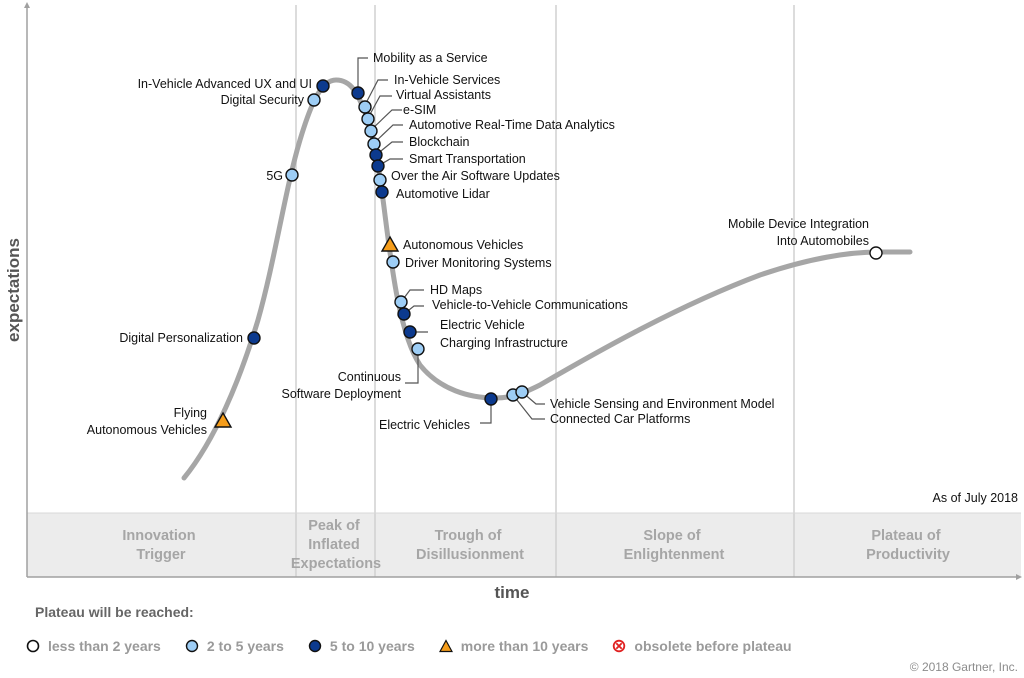 The height and width of the screenshot is (678, 1024). Describe the element at coordinates (33, 646) in the screenshot. I see `white-circle-icon` at that location.